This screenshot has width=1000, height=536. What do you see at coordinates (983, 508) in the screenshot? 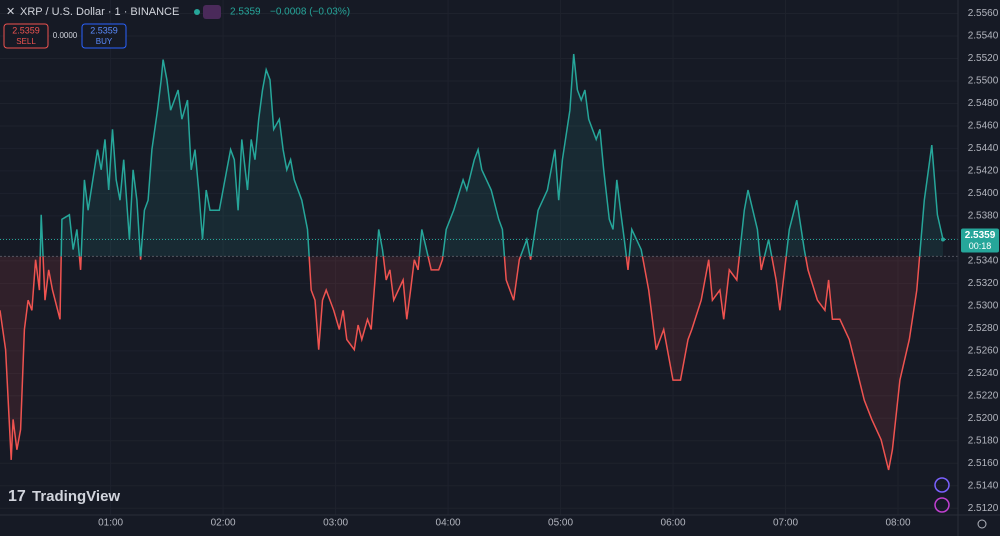
I see `y-tick-label: 2.5120` at bounding box center [983, 508].